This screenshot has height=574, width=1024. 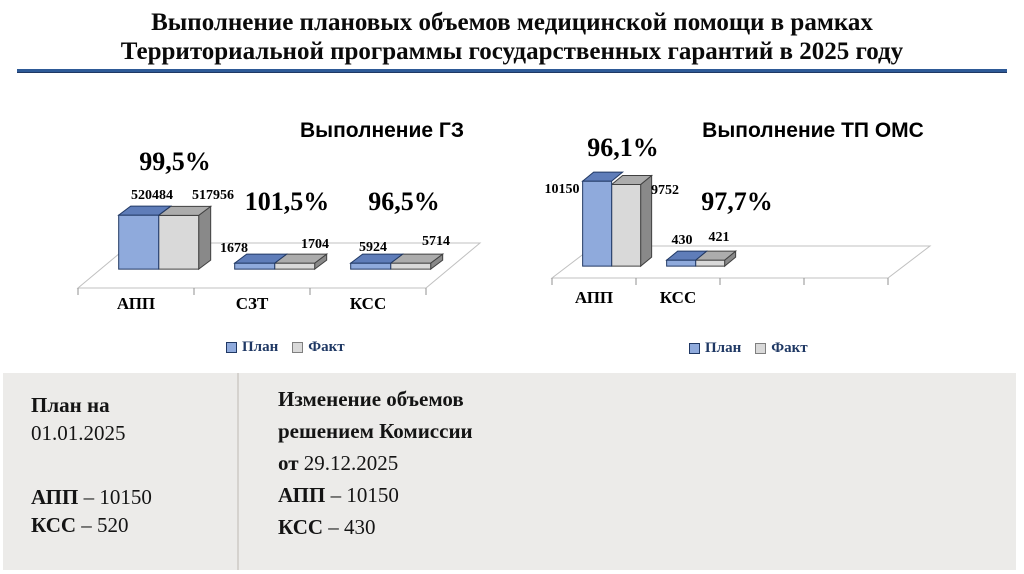 I want to click on footer-right-heading1: Изменение объемов, so click(x=375, y=399).